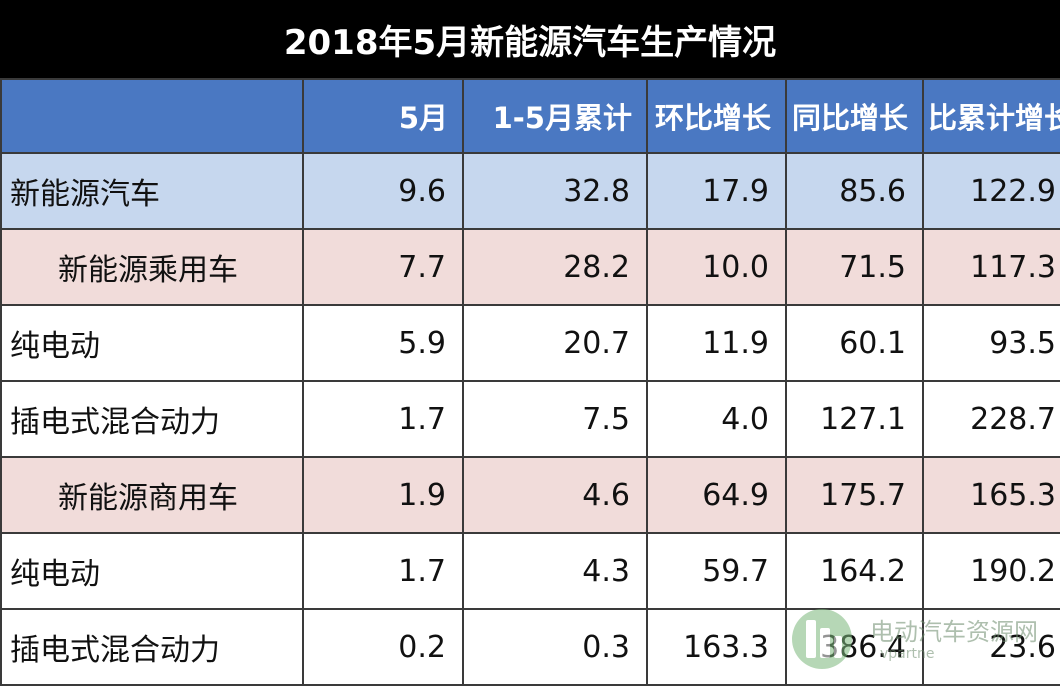 The width and height of the screenshot is (1060, 686). Describe the element at coordinates (555, 267) in the screenshot. I see `table-cell: 28.2` at that location.